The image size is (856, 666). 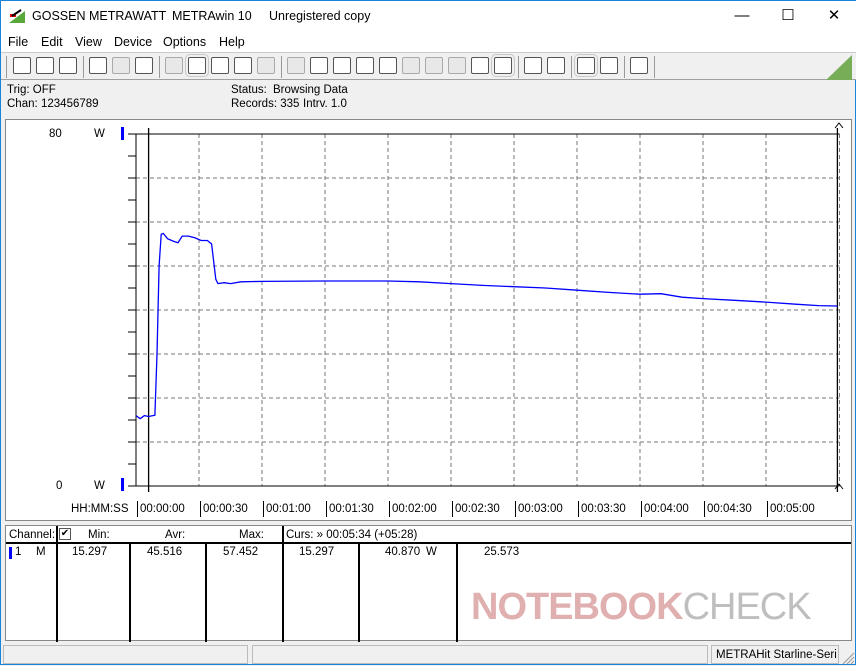 What do you see at coordinates (249, 90) in the screenshot?
I see `status-label: Status:` at bounding box center [249, 90].